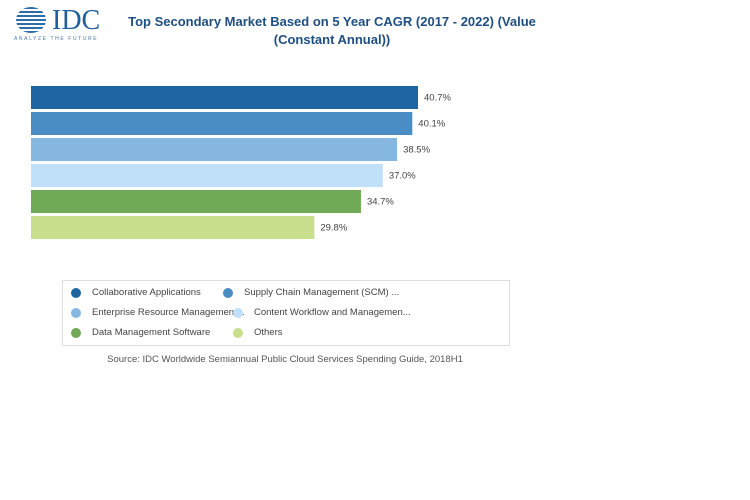 Image resolution: width=750 pixels, height=500 pixels. Describe the element at coordinates (416, 150) in the screenshot. I see `data-label: 38.5%` at that location.